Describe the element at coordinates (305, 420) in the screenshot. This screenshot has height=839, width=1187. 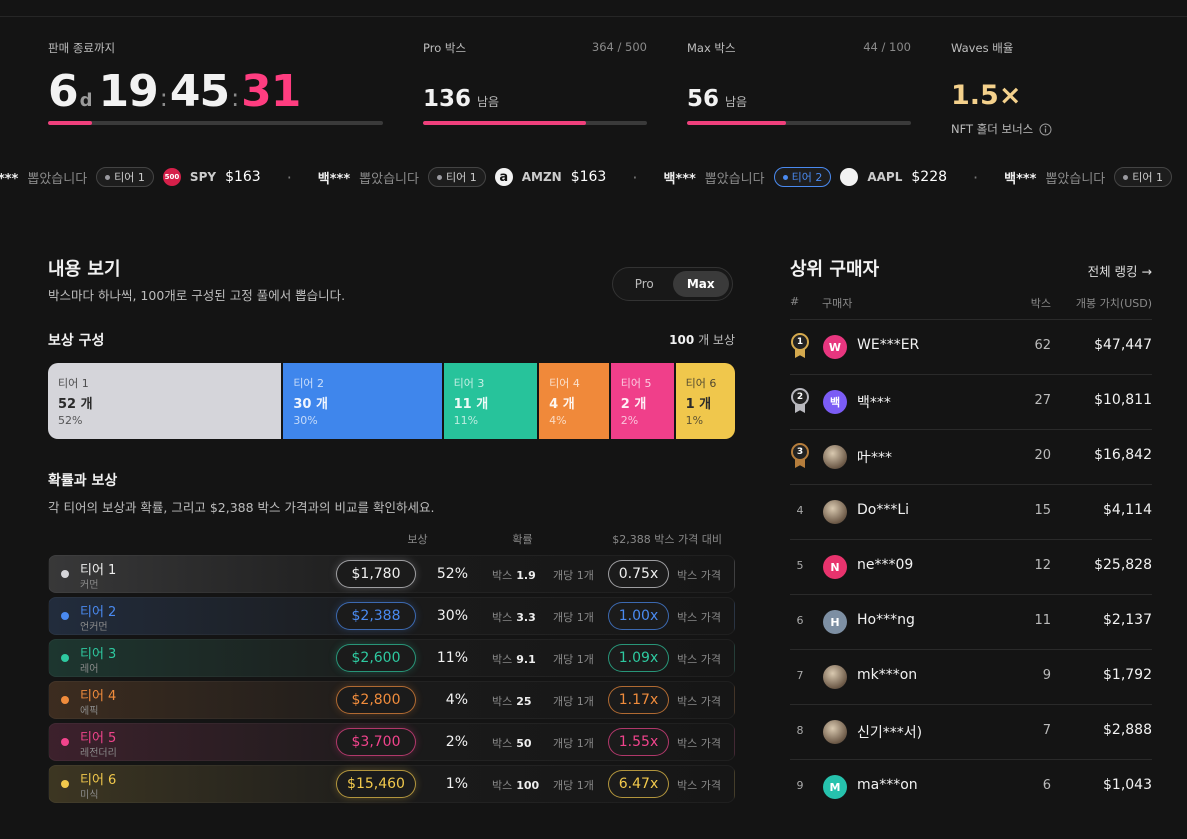
I see `segment-share: 30%` at that location.